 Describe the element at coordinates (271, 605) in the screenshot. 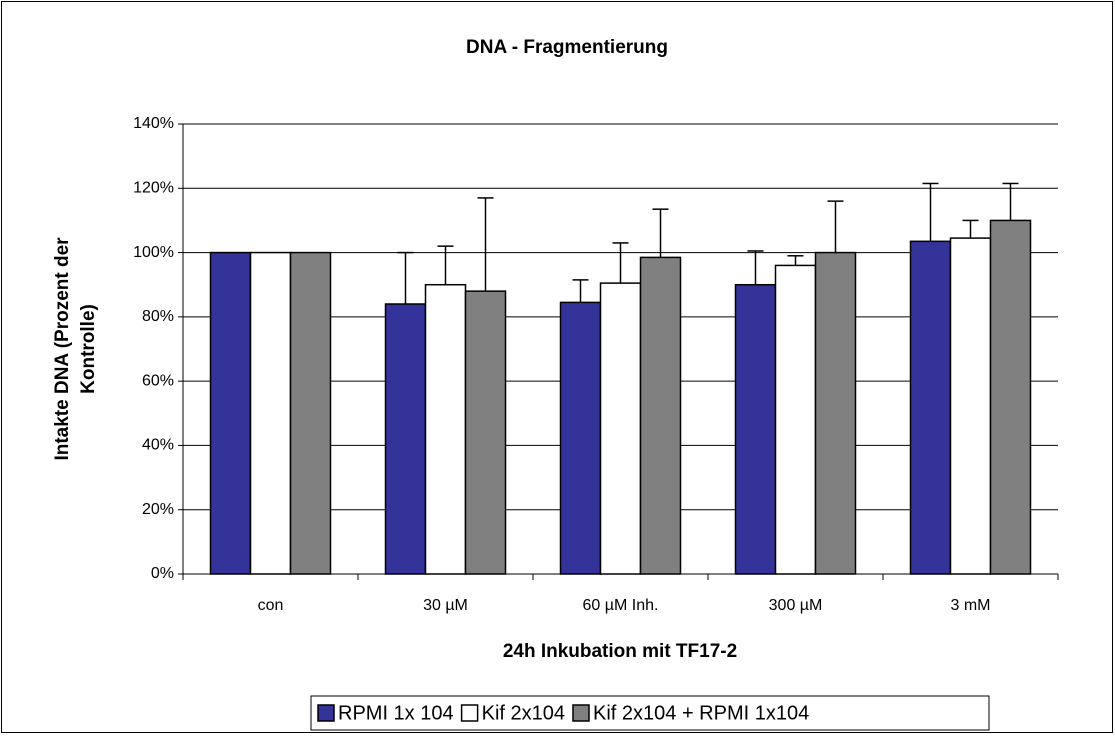

I see `x-tick-label: con` at that location.